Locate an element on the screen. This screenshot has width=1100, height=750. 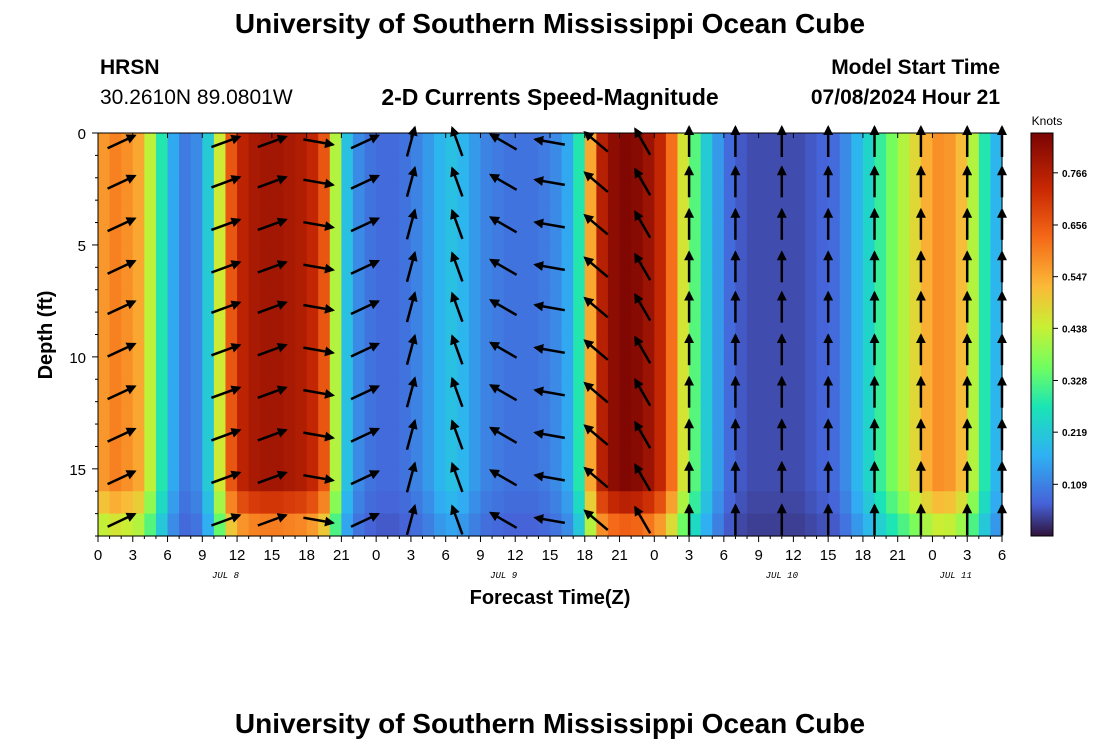
x-axis-label: Forecast Time(Z) is located at coordinates (550, 598).